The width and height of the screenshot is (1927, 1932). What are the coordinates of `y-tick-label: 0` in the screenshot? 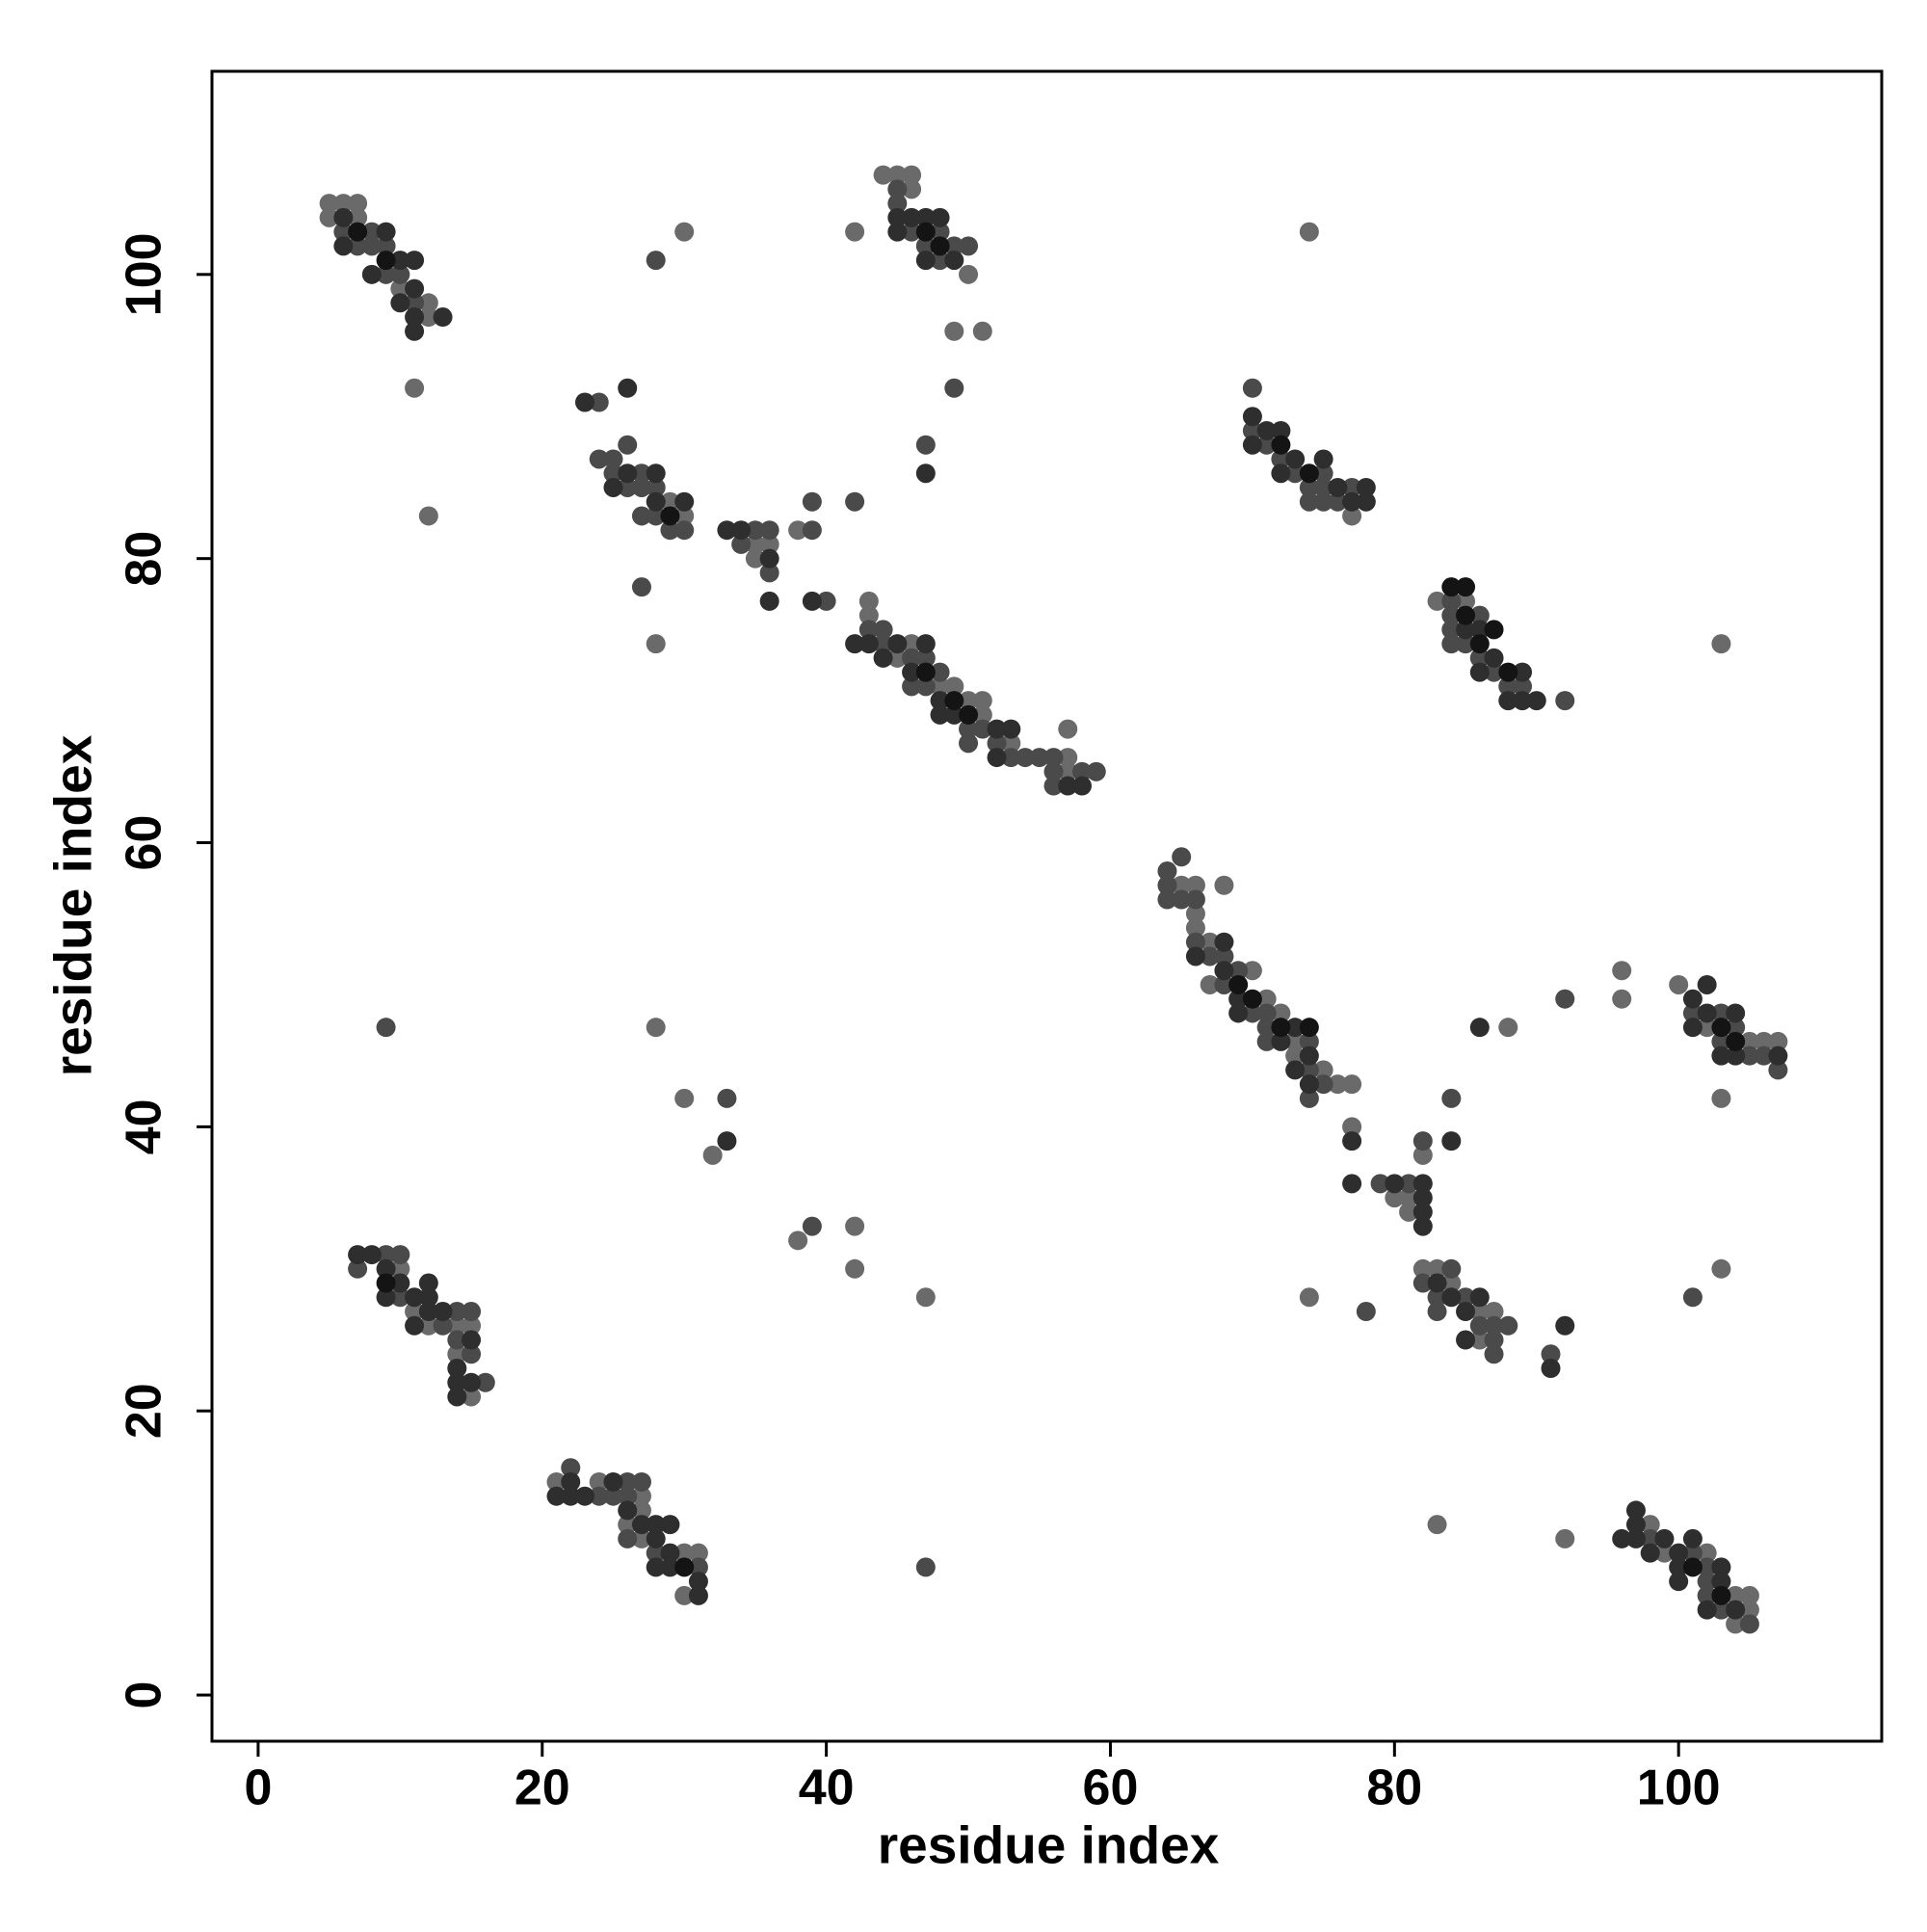 It's located at (144, 1695).